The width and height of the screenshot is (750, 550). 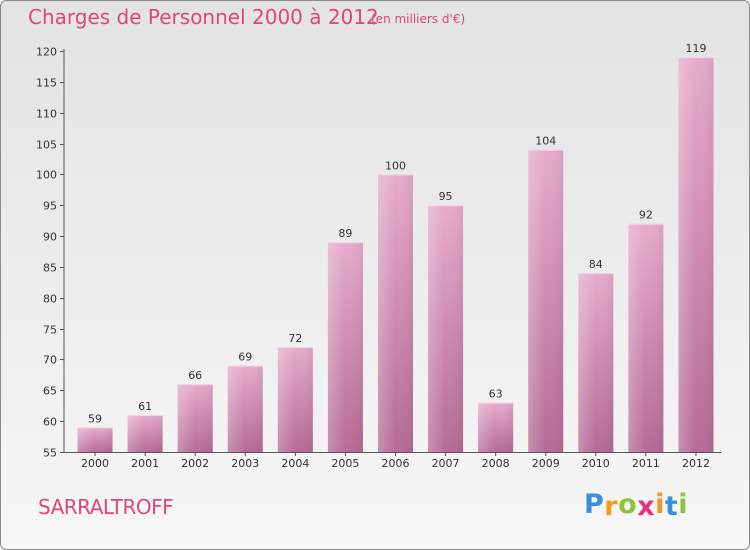 What do you see at coordinates (496, 394) in the screenshot?
I see `bar-value-label: 63` at bounding box center [496, 394].